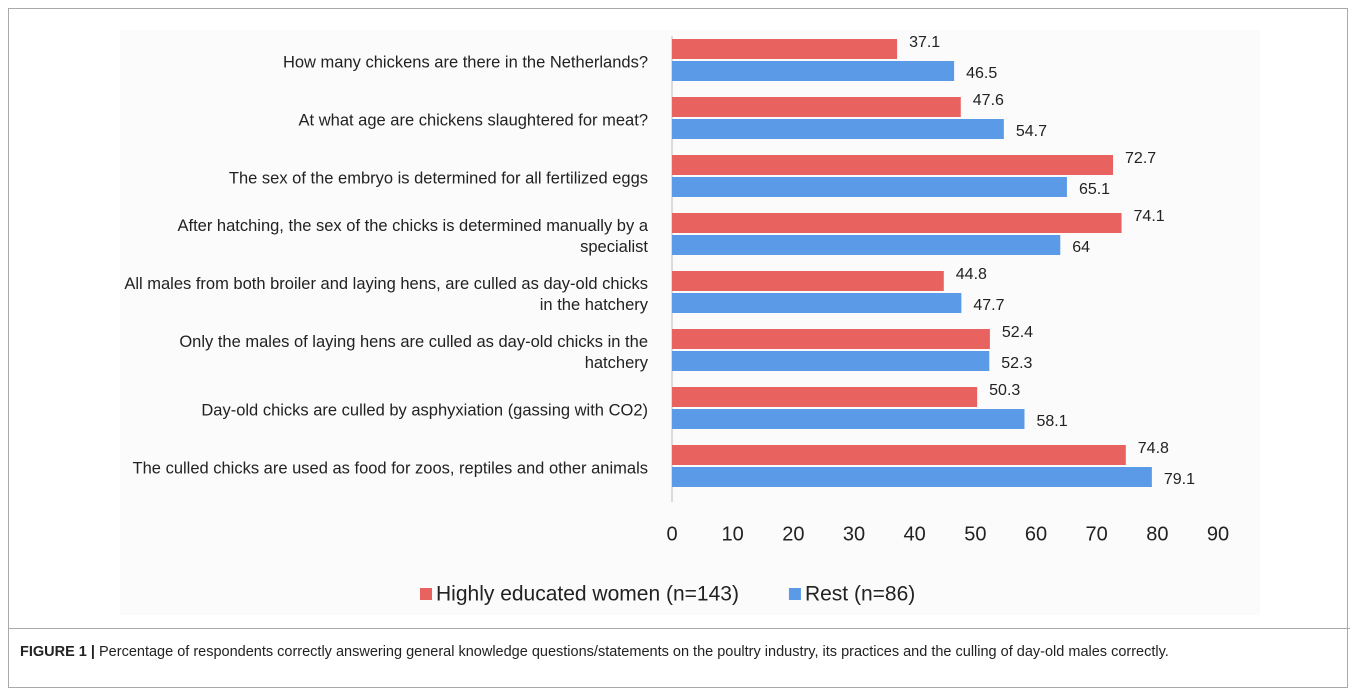 Image resolution: width=1358 pixels, height=697 pixels. I want to click on value-label: 74.1, so click(1149, 216).